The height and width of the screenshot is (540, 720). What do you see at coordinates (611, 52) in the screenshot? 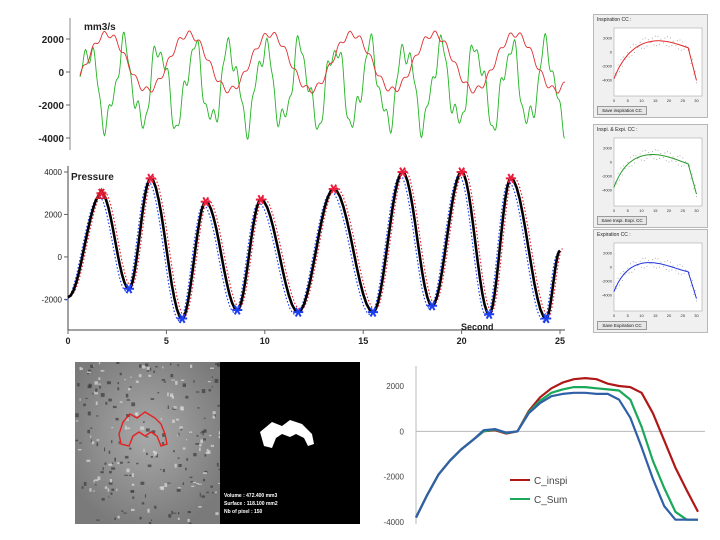
I see `side-y-tick-label: 0` at bounding box center [611, 52].